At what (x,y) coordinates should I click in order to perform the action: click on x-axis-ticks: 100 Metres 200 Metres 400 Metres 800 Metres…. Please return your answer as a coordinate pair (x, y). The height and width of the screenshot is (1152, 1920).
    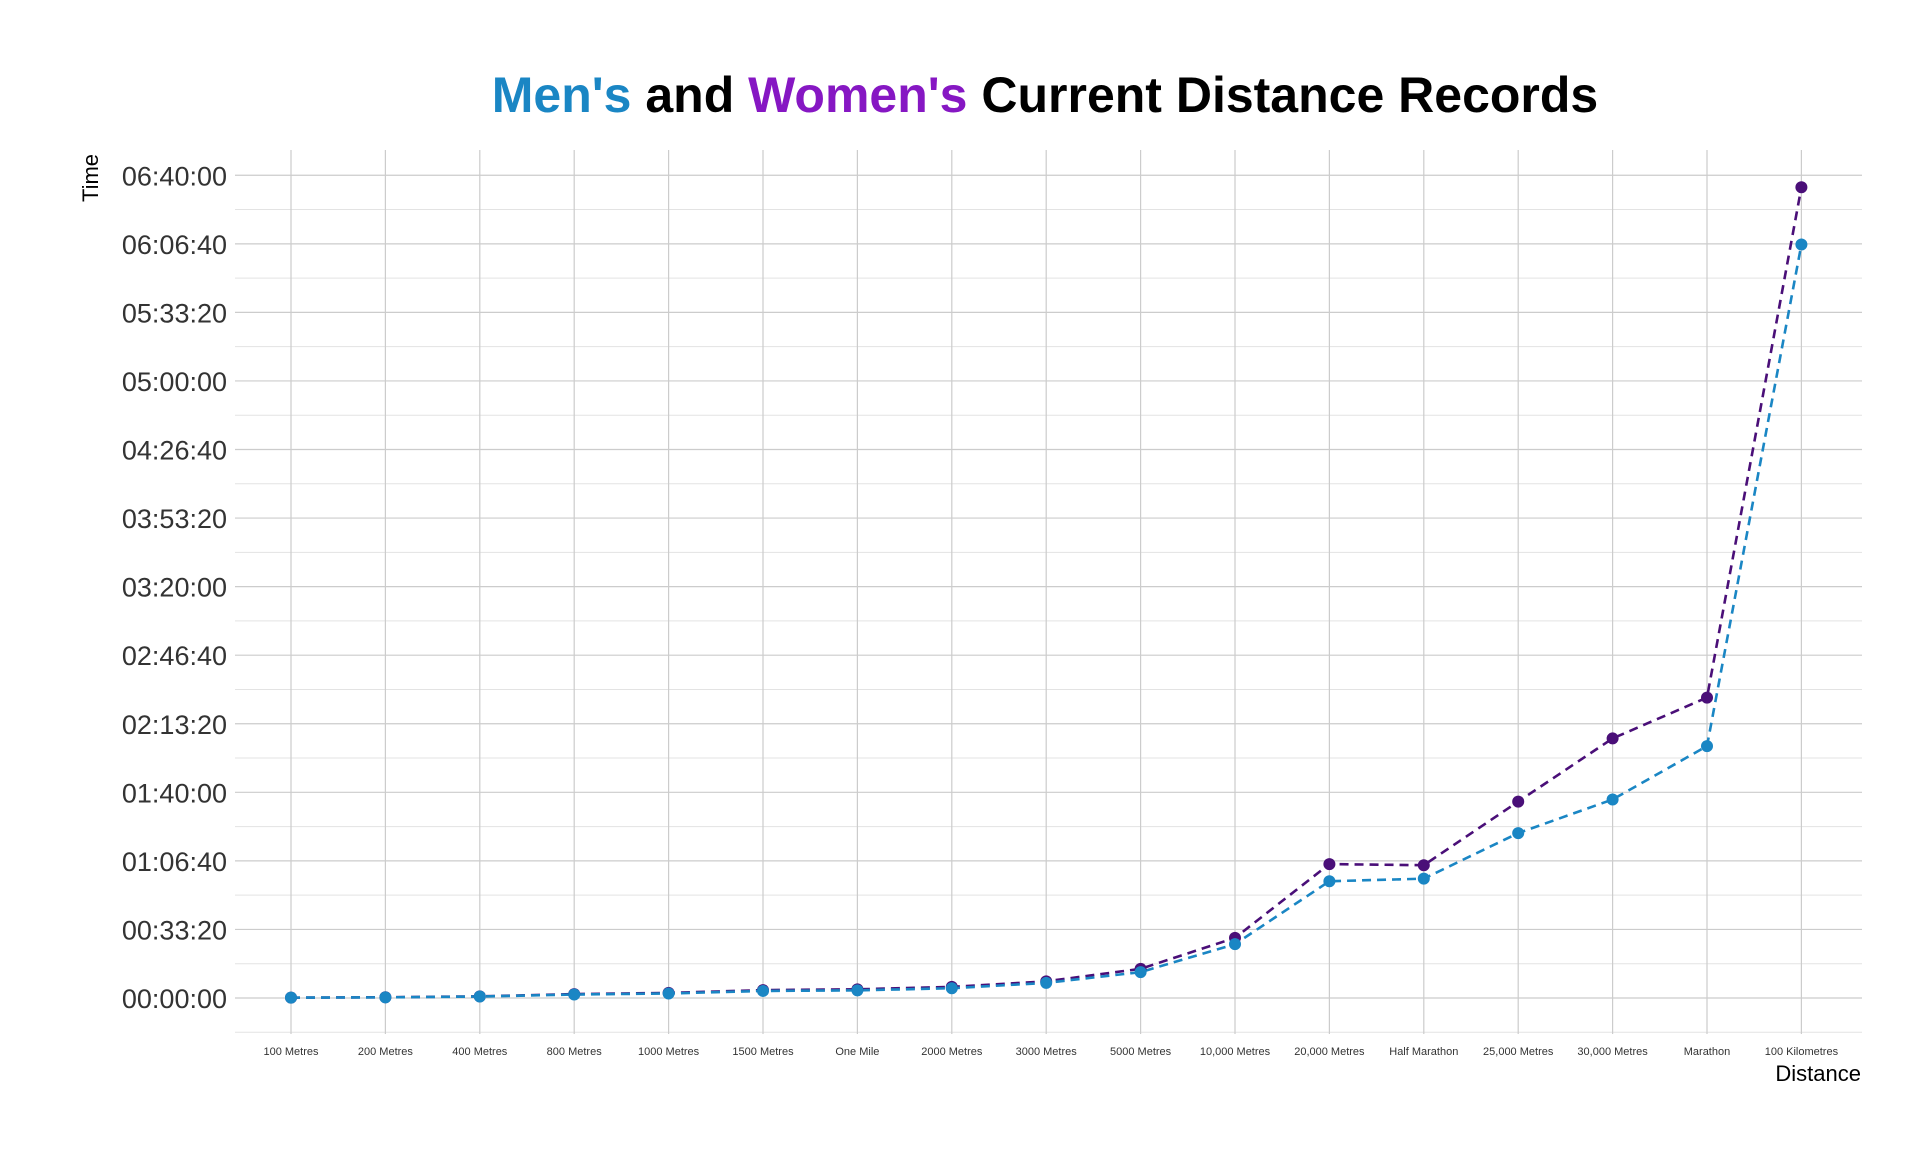
    Looking at the image, I should click on (1050, 1052).